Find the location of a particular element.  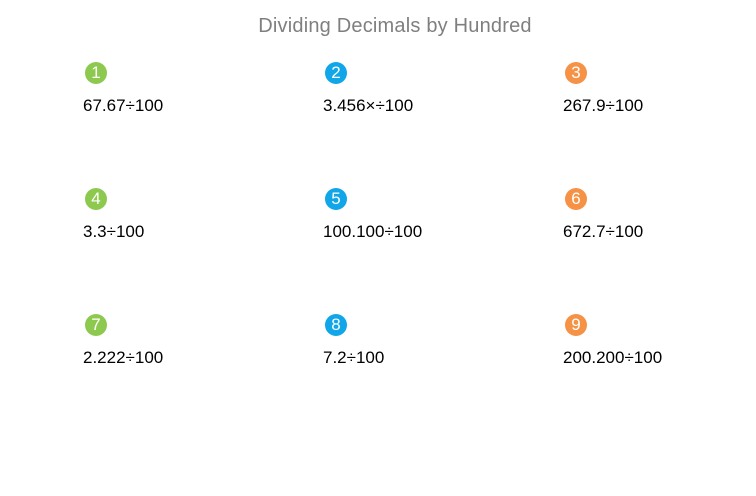

problem-3: 3 267.9÷100 is located at coordinates (659, 102).